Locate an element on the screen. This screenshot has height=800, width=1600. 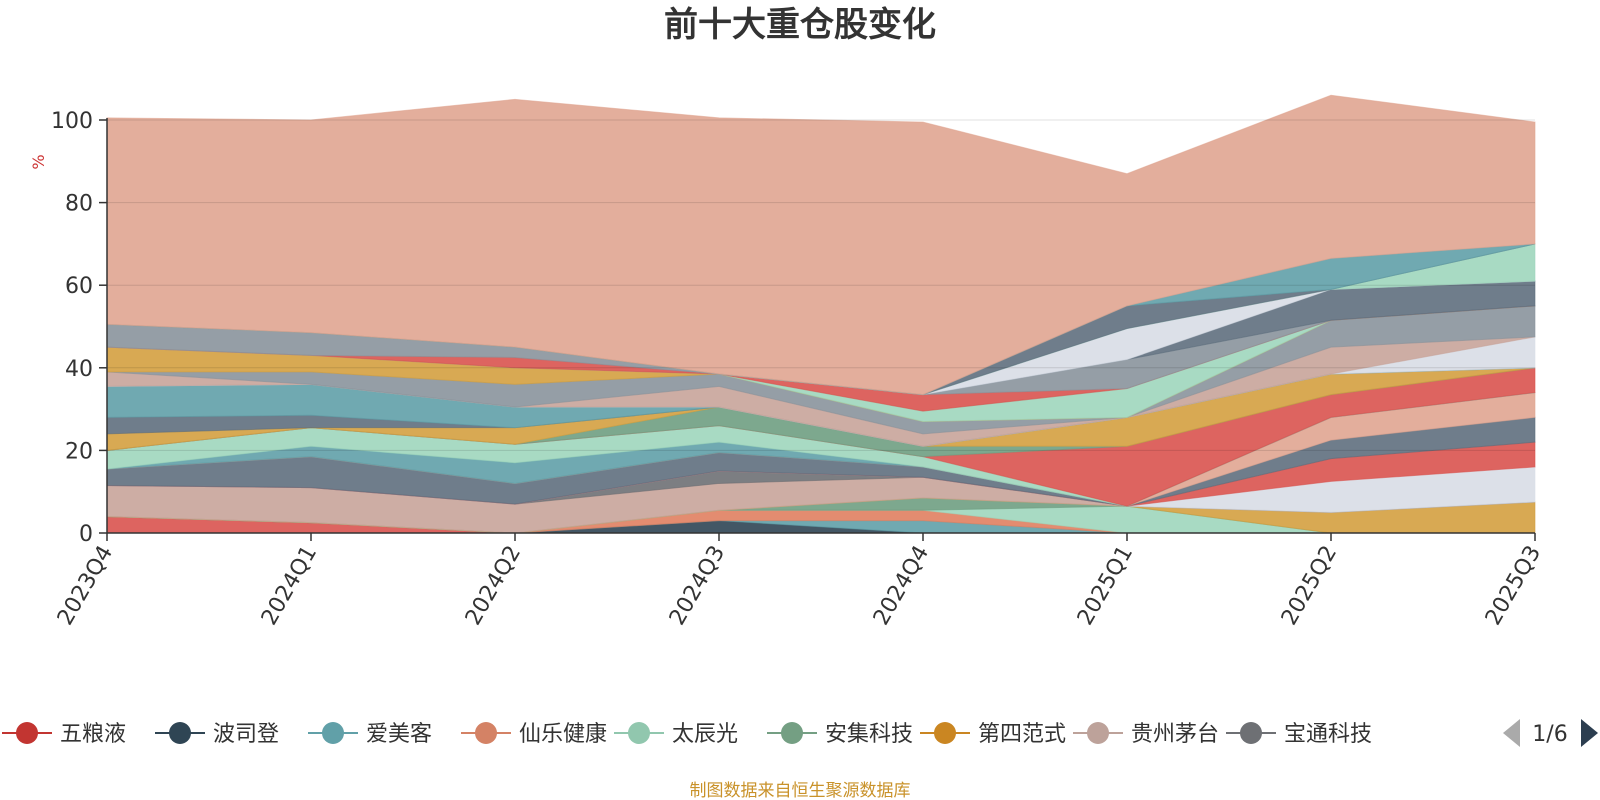
y-tick-label-100: 100 is located at coordinates (72, 121).